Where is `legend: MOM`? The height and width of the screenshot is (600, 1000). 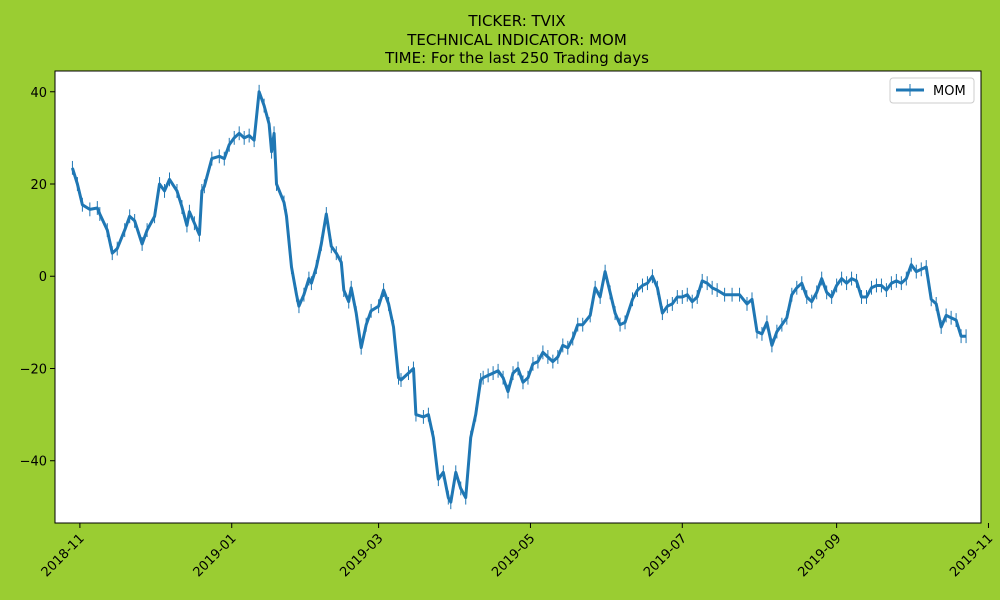 legend: MOM is located at coordinates (932, 90).